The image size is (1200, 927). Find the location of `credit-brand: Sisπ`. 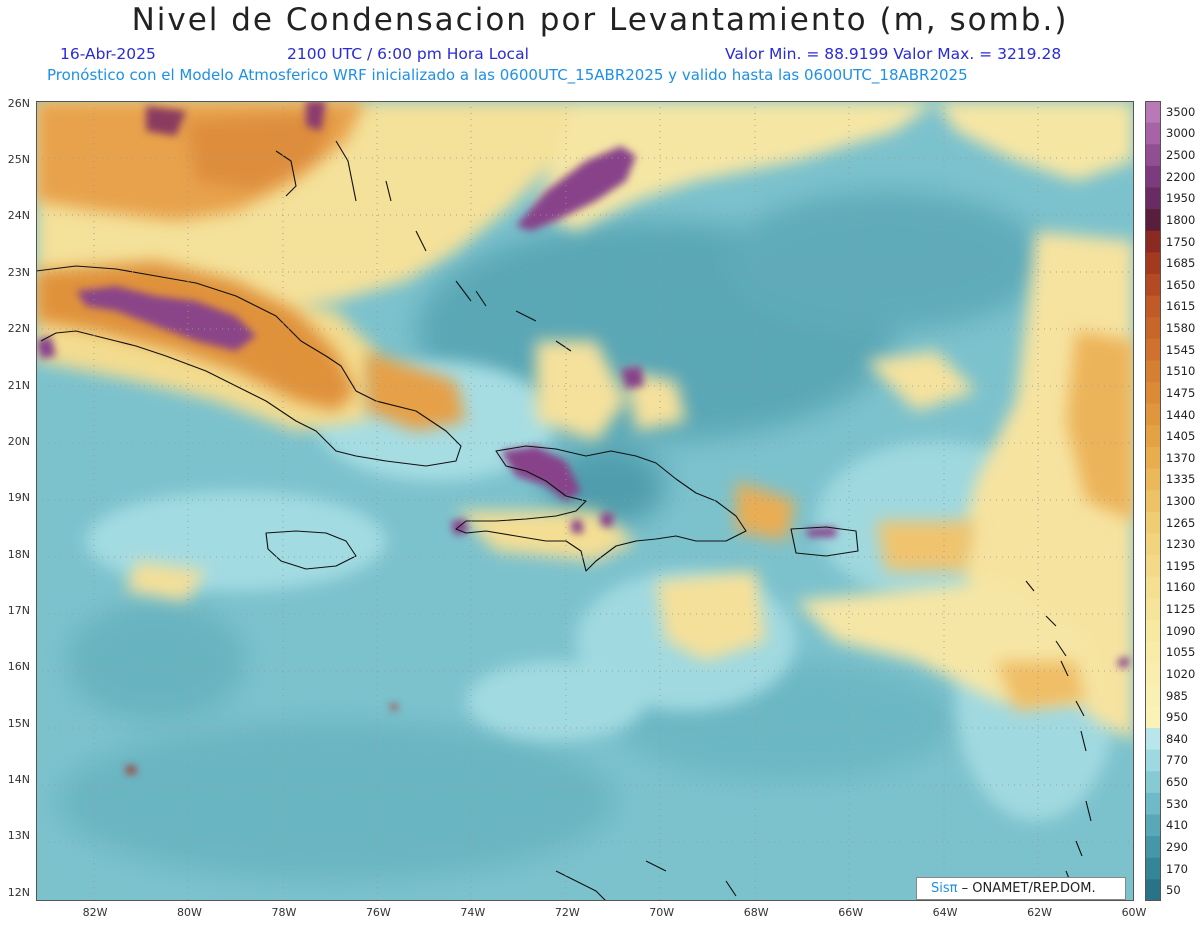

credit-brand: Sisπ is located at coordinates (944, 888).